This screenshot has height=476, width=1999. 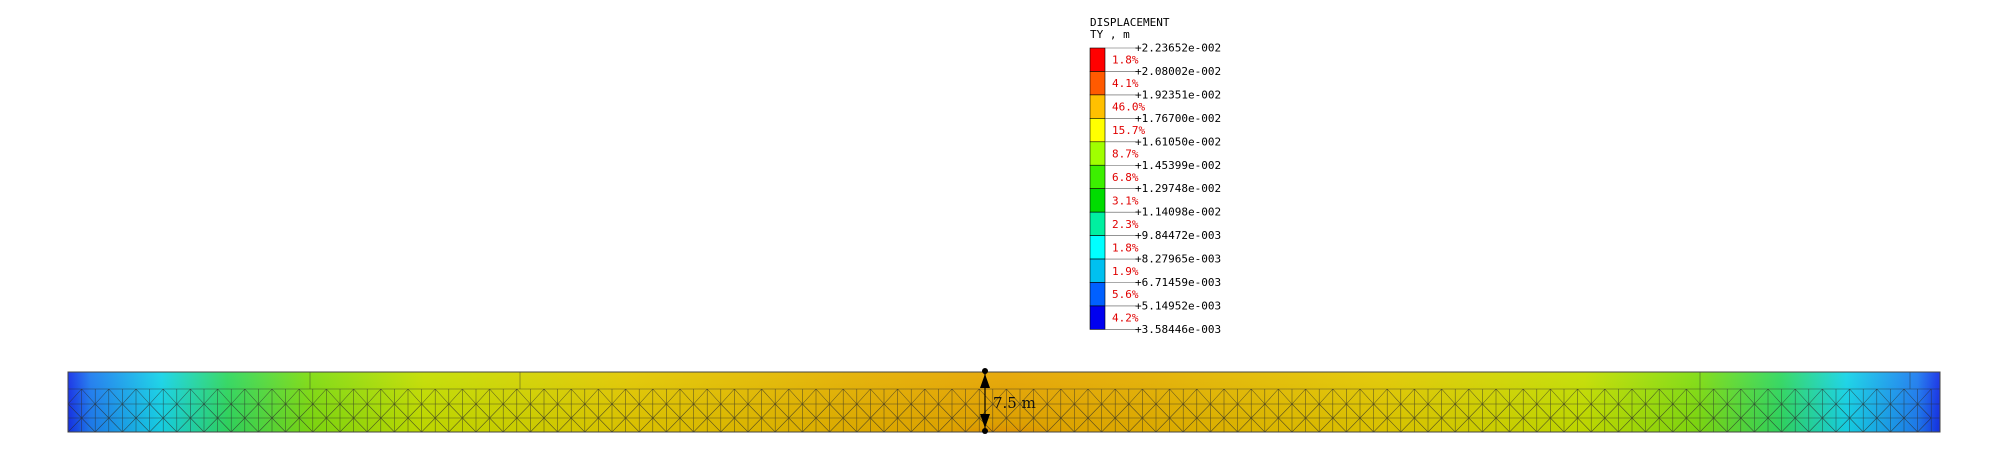 I want to click on dimension-top-node, so click(x=985, y=371).